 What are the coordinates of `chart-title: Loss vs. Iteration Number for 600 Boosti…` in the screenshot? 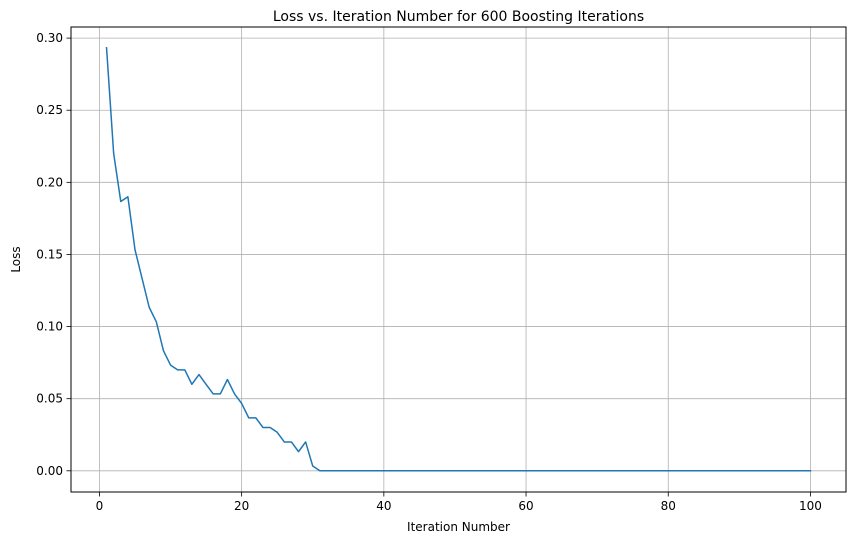 It's located at (458, 17).